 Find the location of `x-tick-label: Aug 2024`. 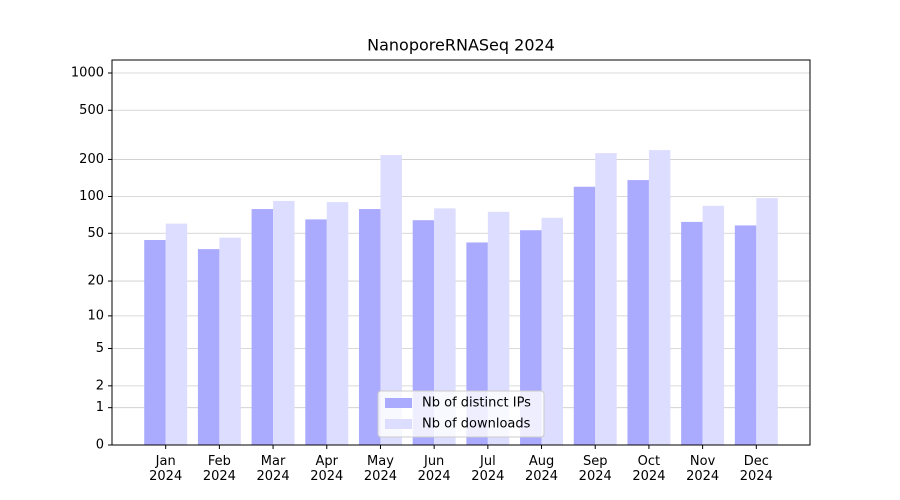

x-tick-label: Aug 2024 is located at coordinates (541, 469).